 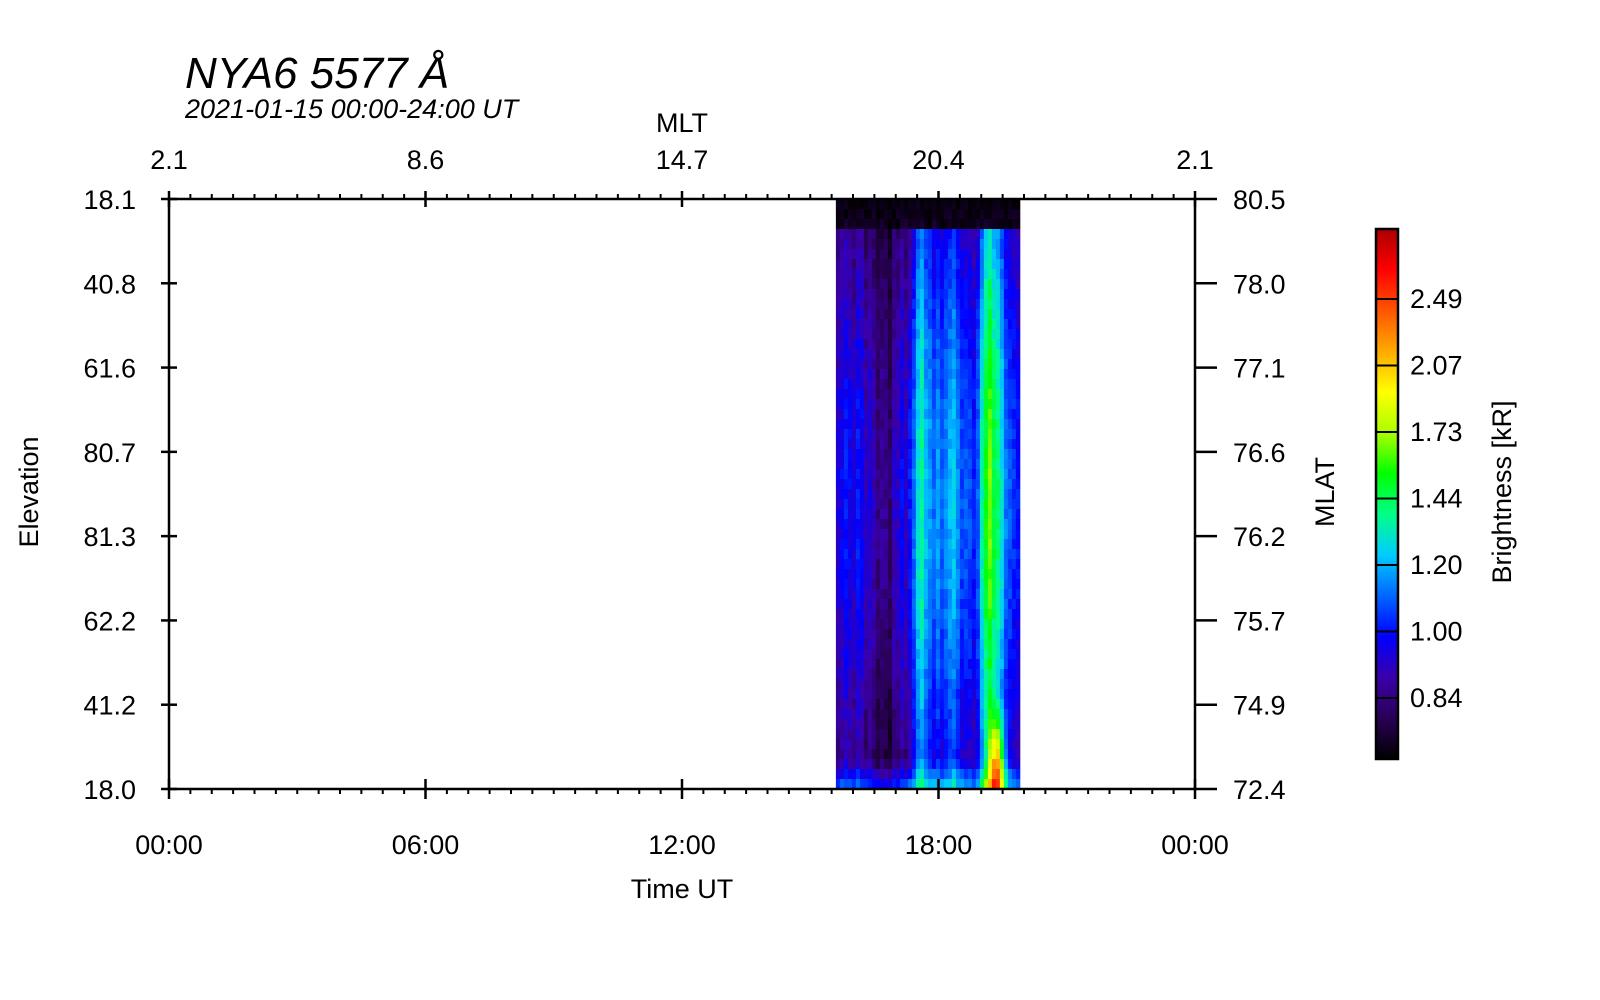 I want to click on y-right-tick-label: 78.0, so click(x=1259, y=284).